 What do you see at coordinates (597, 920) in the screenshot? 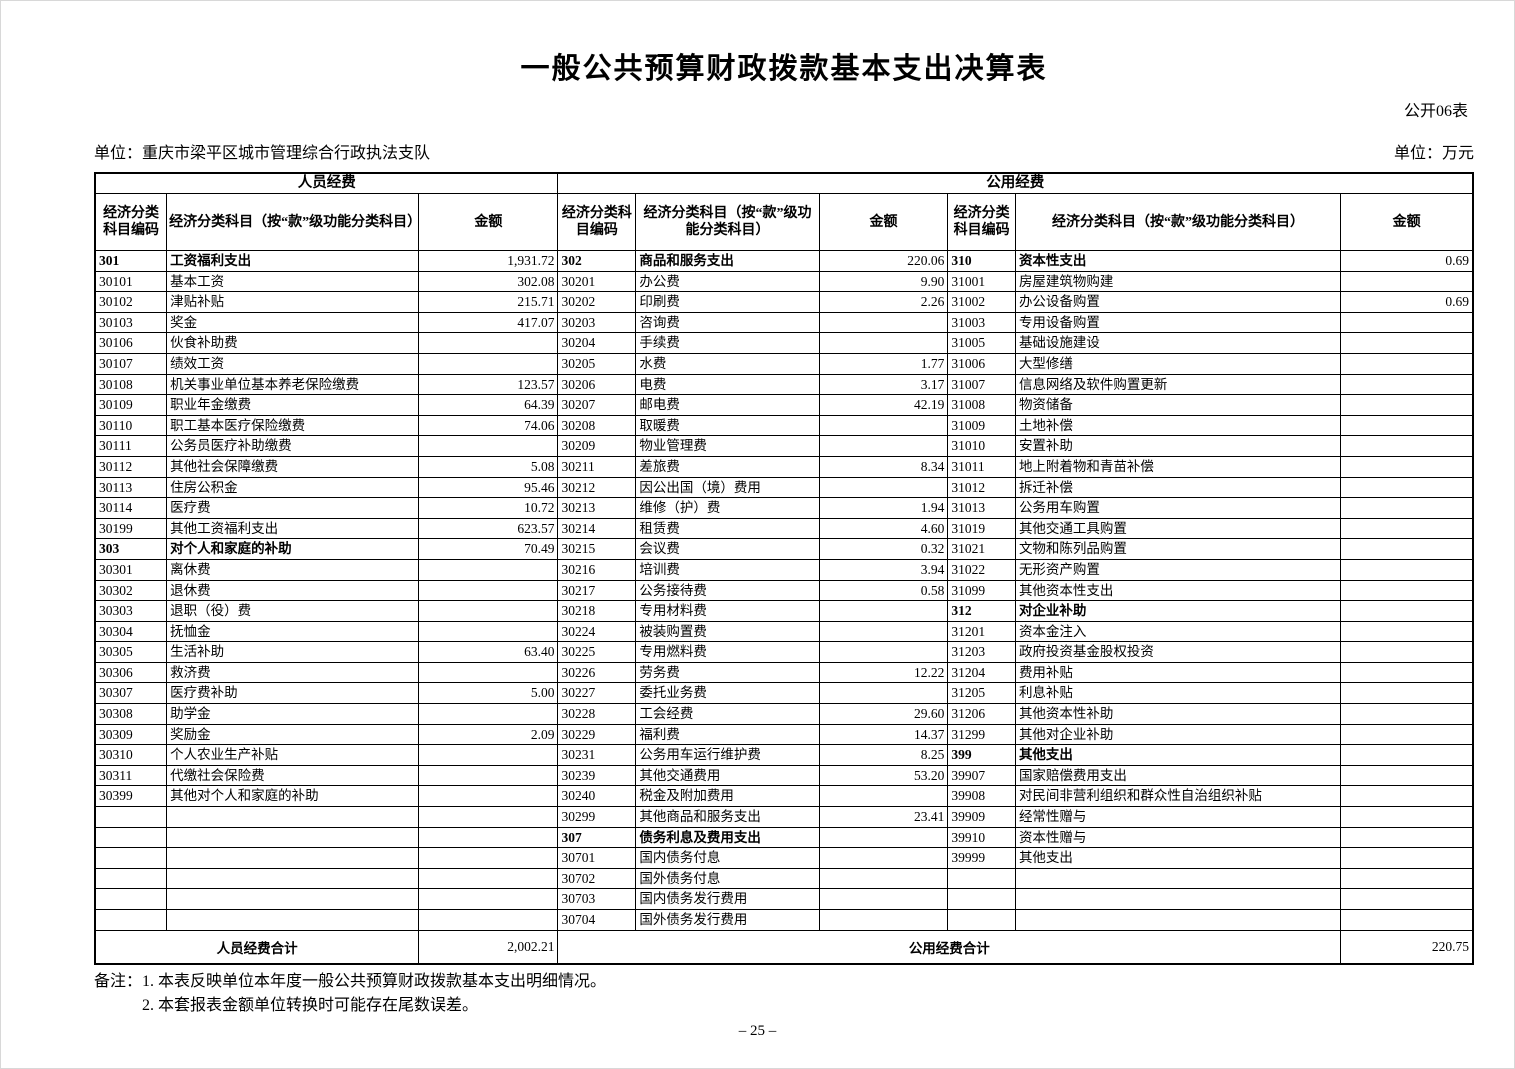
I see `item-code: 30704` at bounding box center [597, 920].